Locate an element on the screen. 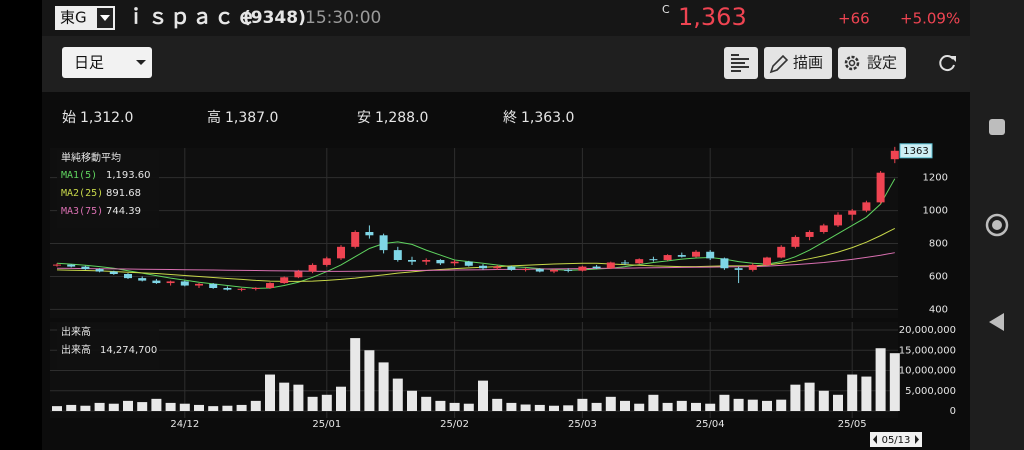  settings-button: 設定 is located at coordinates (872, 63).